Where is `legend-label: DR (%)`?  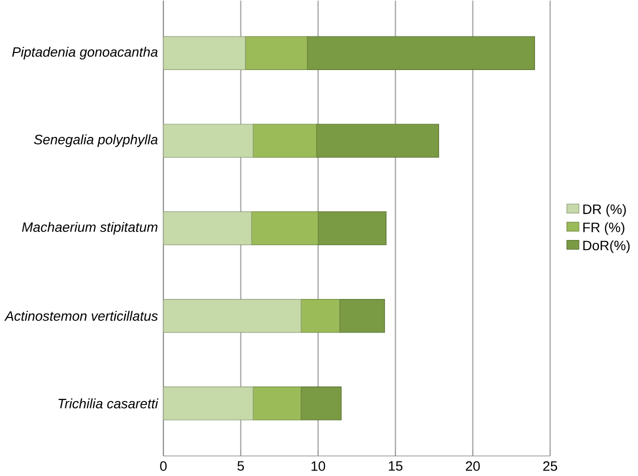
legend-label: DR (%) is located at coordinates (604, 210).